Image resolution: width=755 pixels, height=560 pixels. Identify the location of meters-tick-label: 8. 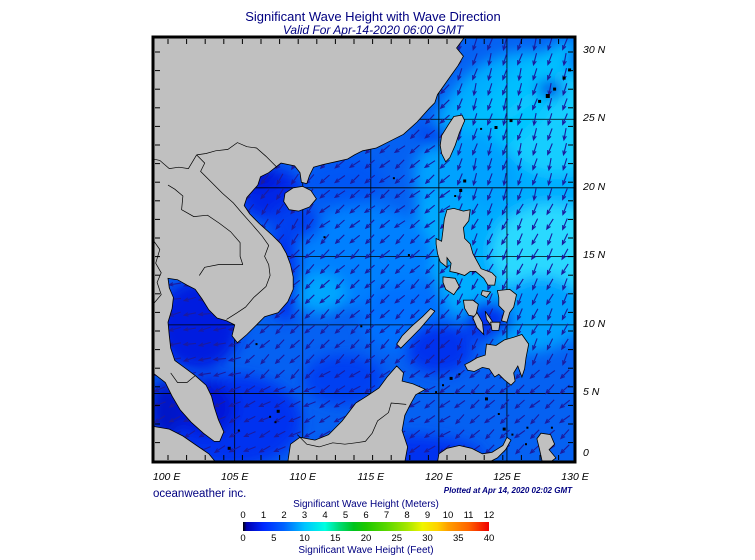
(407, 515).